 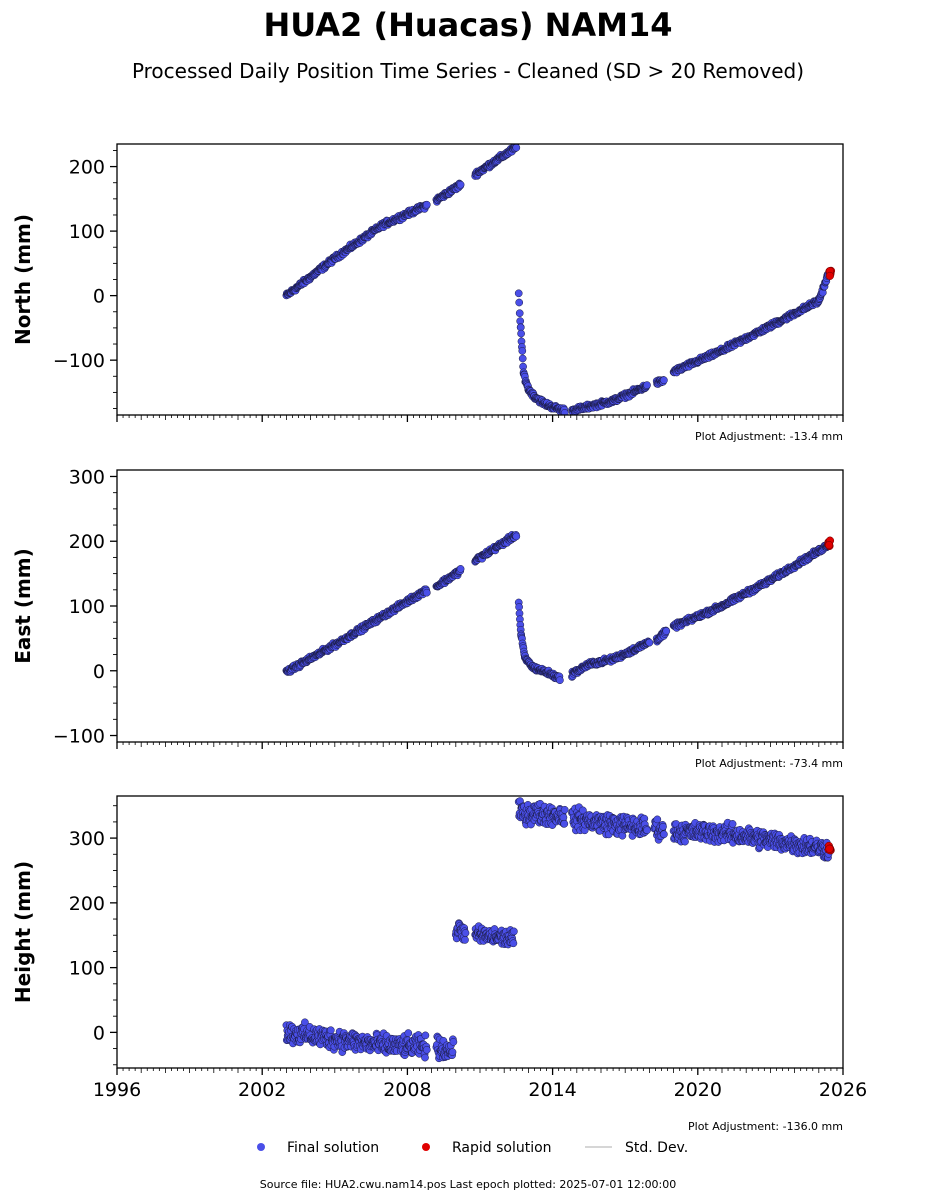 What do you see at coordinates (117, 1090) in the screenshot?
I see `x-tick-label: 1996` at bounding box center [117, 1090].